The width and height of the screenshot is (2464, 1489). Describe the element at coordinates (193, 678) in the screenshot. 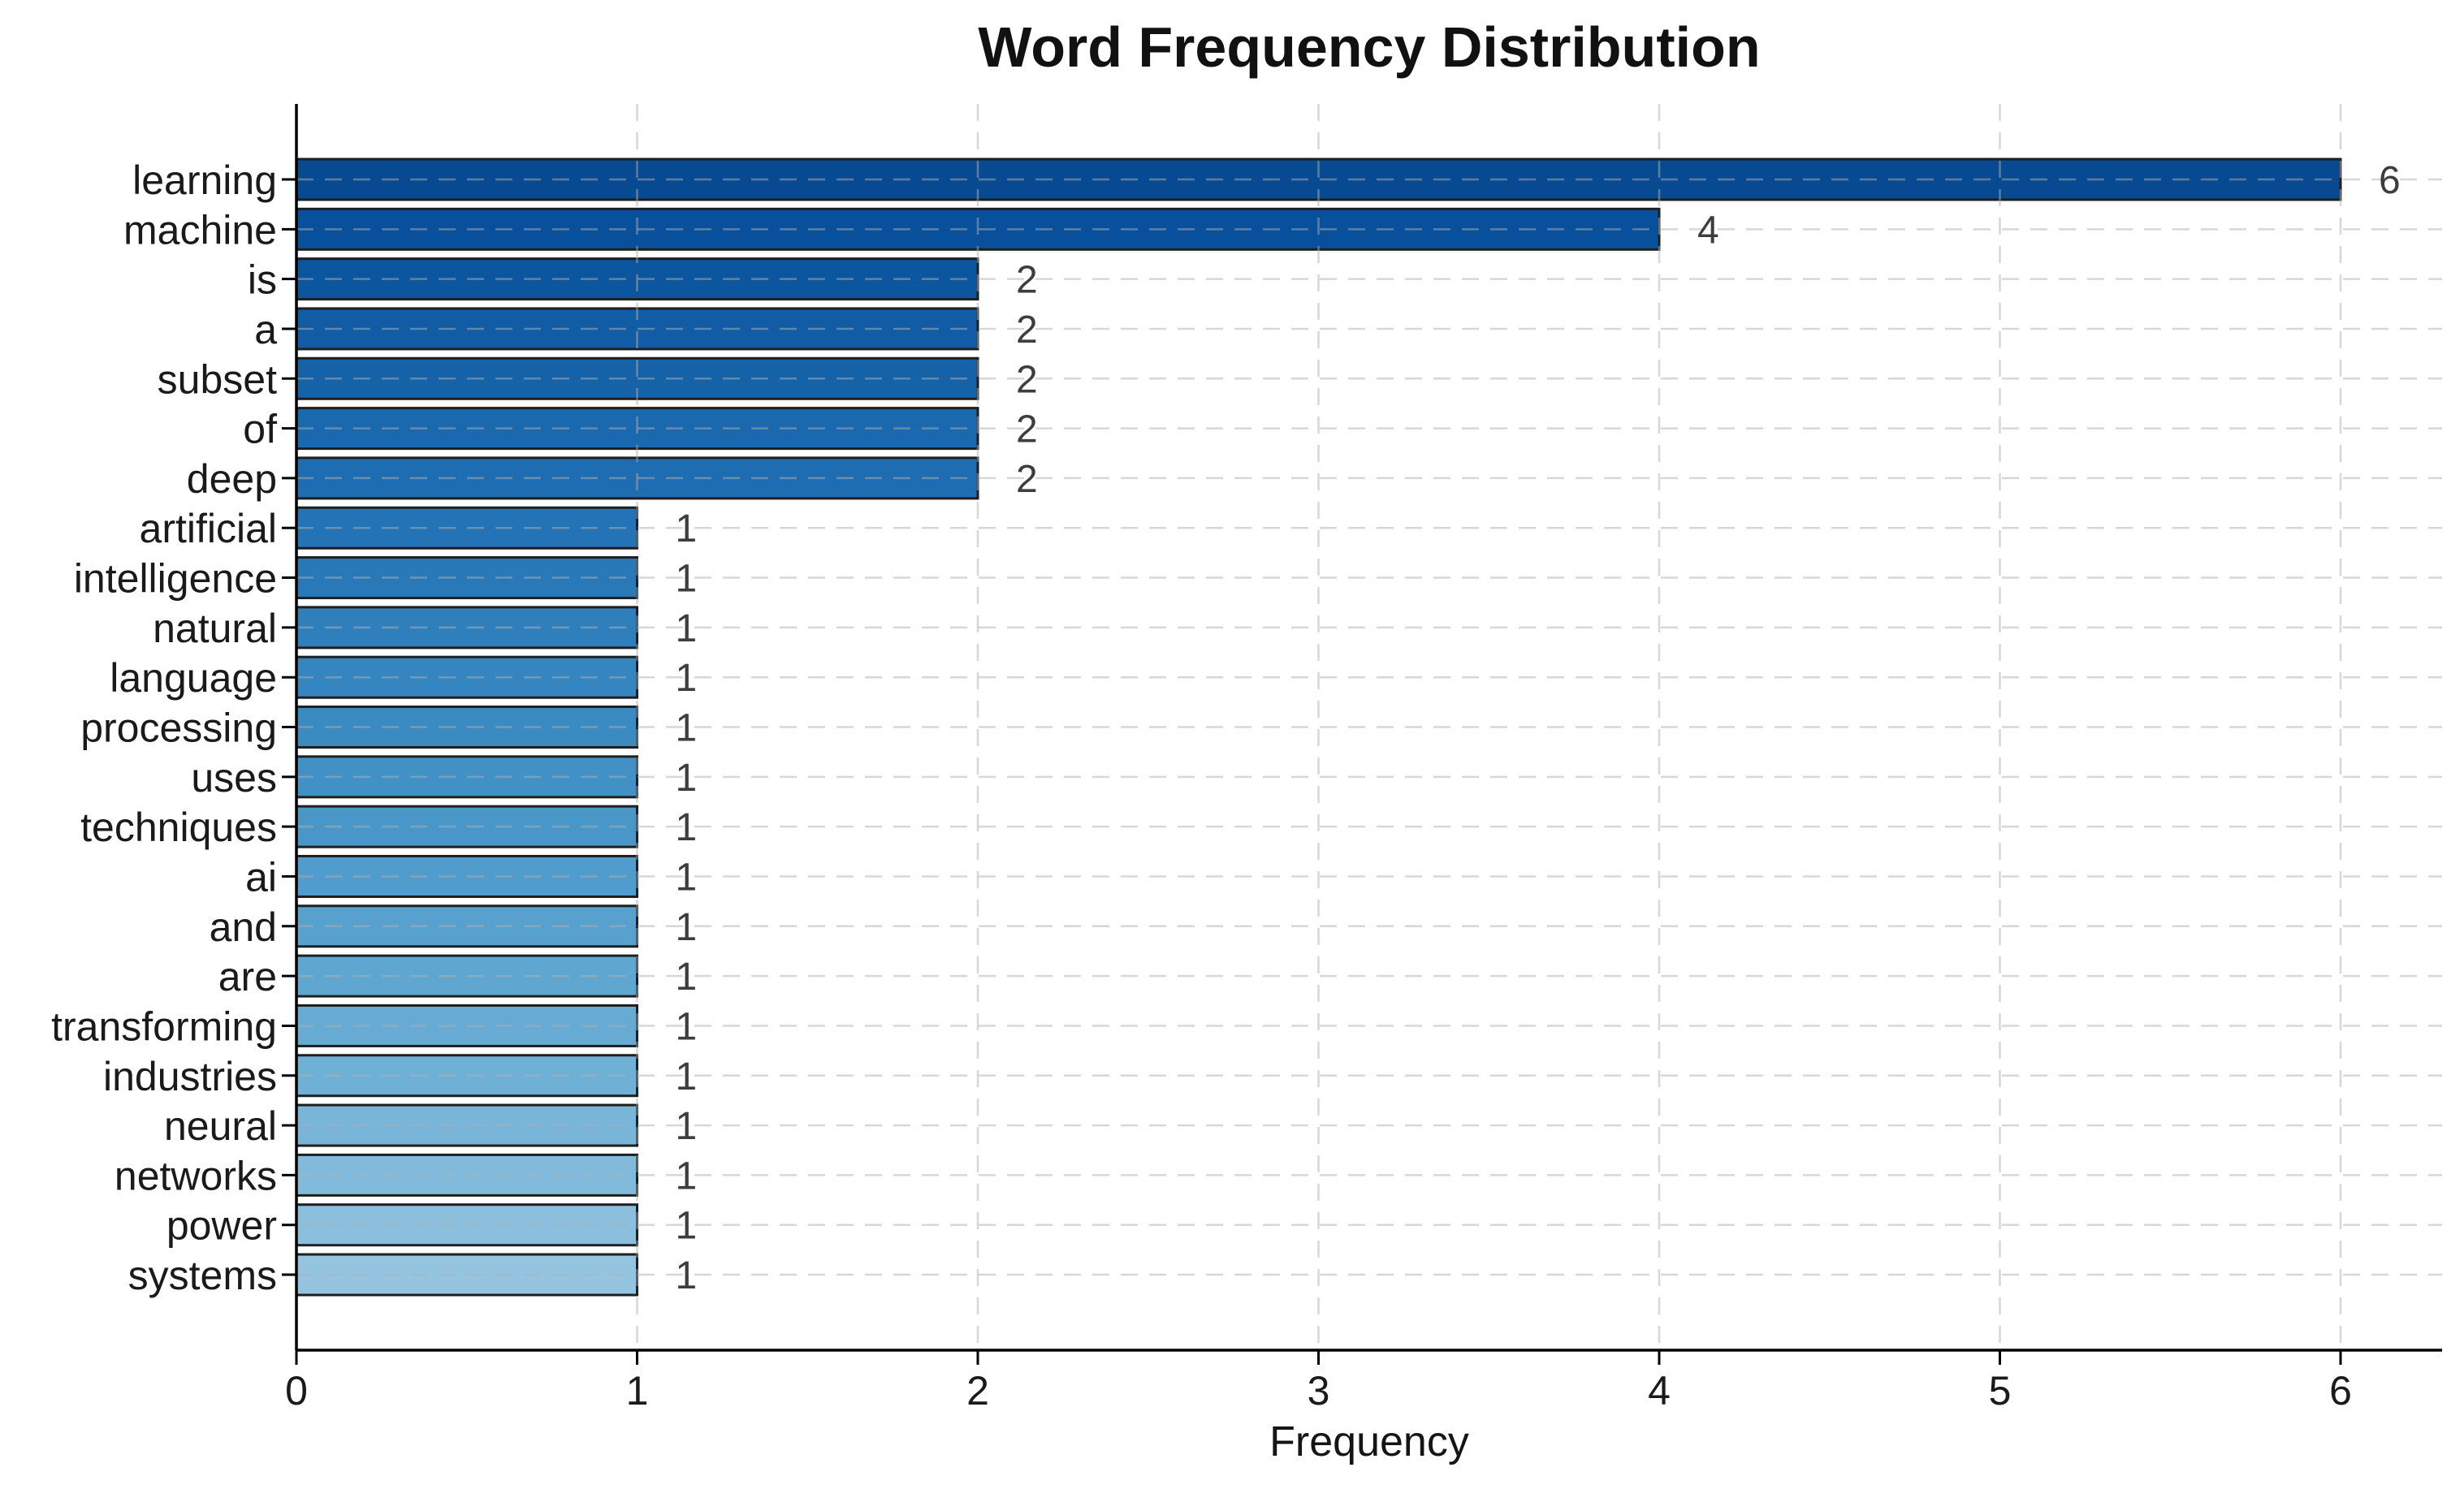

I see `y-tick-label-language: language` at that location.